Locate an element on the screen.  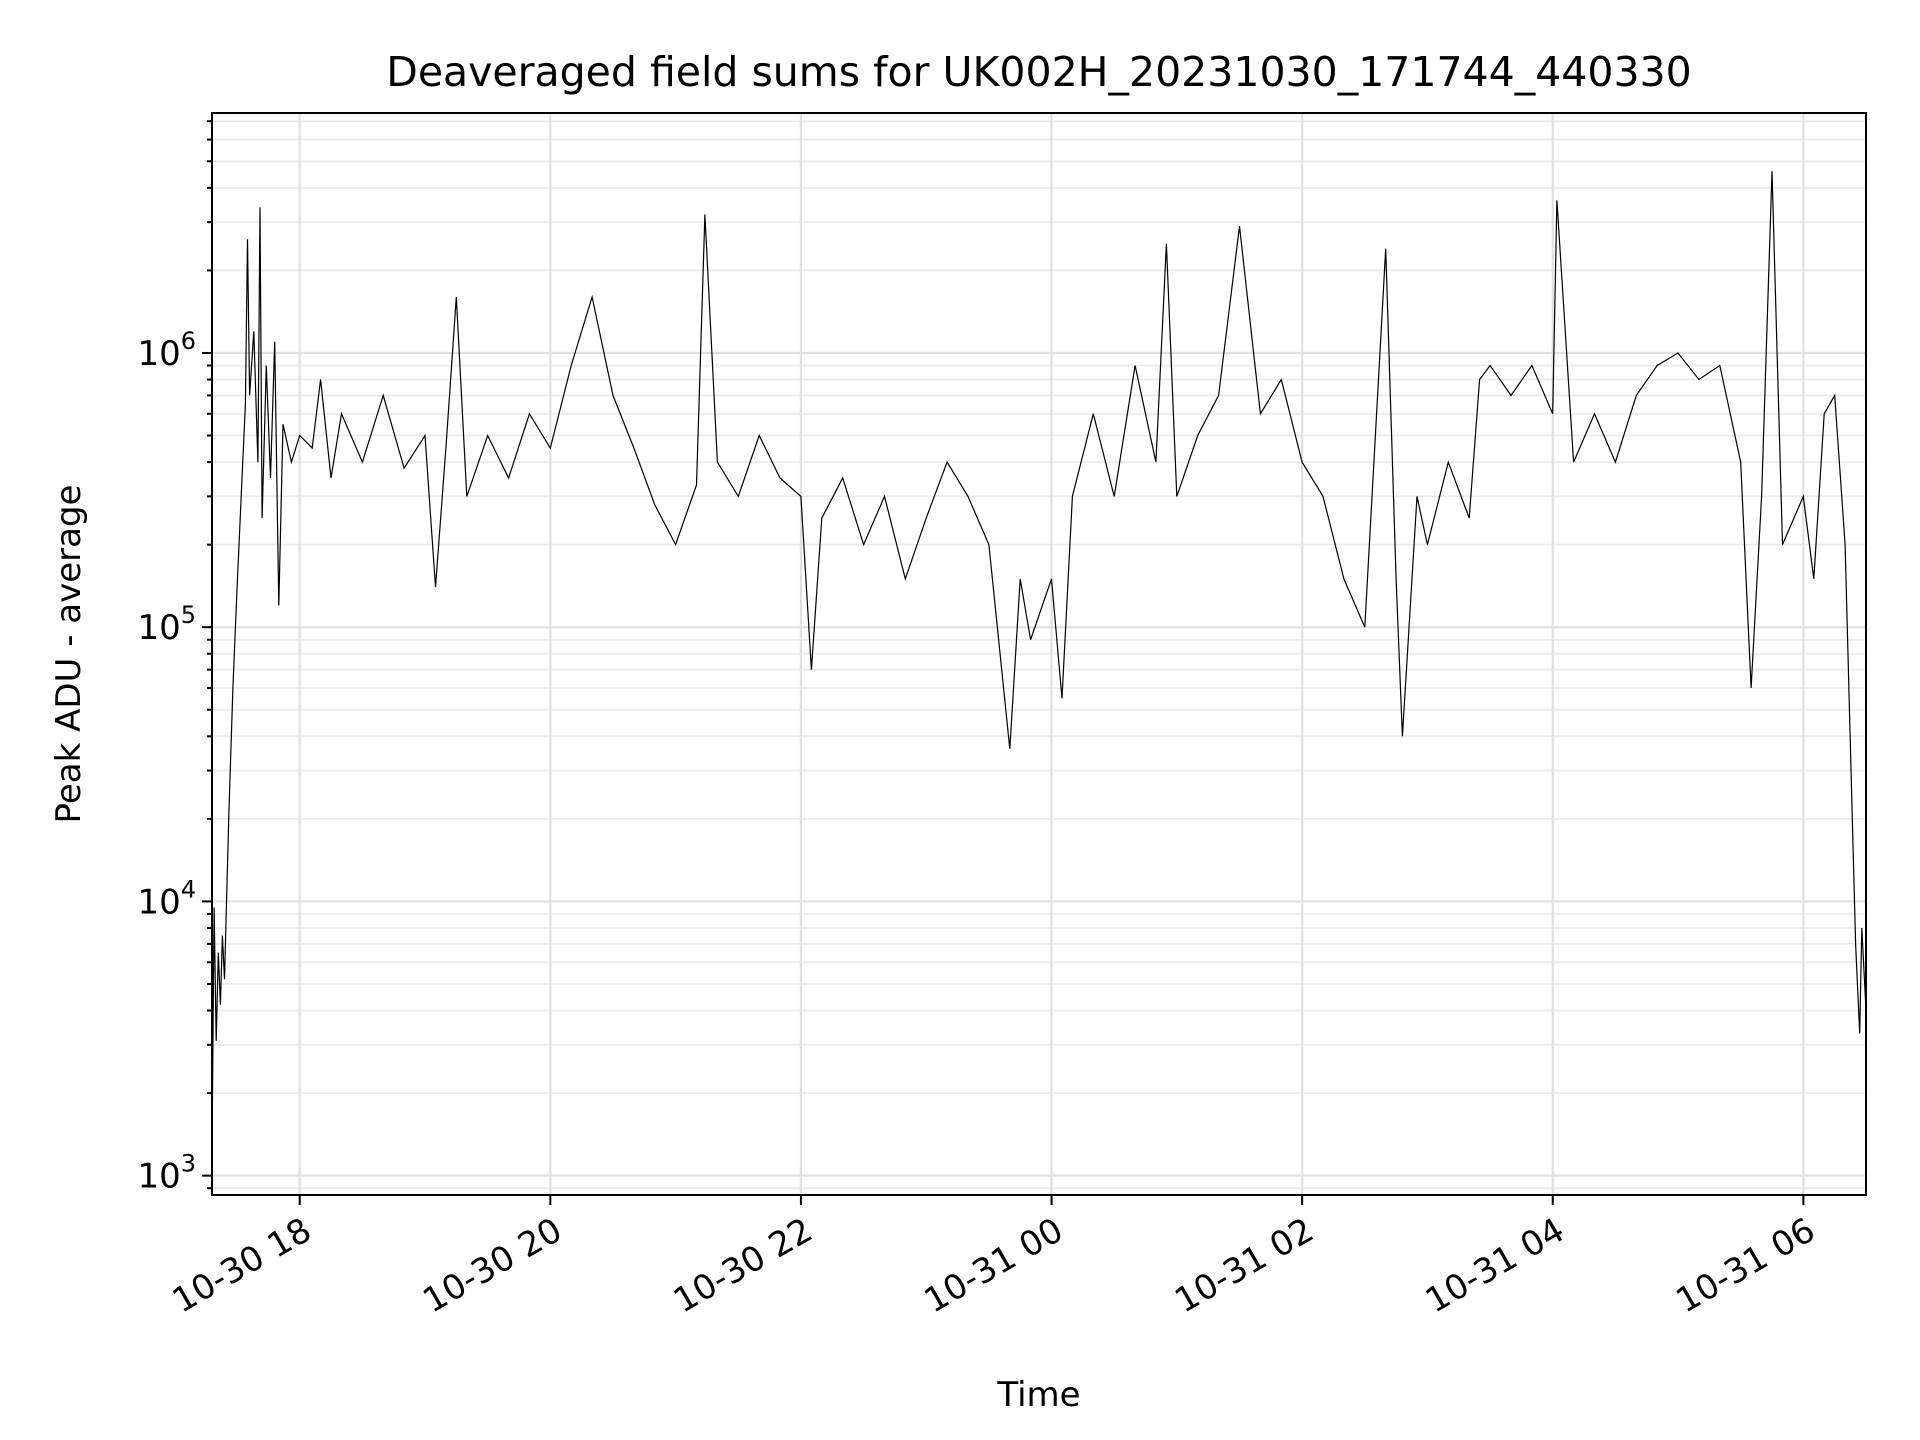
y-tick-exponent: 4 is located at coordinates (188, 889).